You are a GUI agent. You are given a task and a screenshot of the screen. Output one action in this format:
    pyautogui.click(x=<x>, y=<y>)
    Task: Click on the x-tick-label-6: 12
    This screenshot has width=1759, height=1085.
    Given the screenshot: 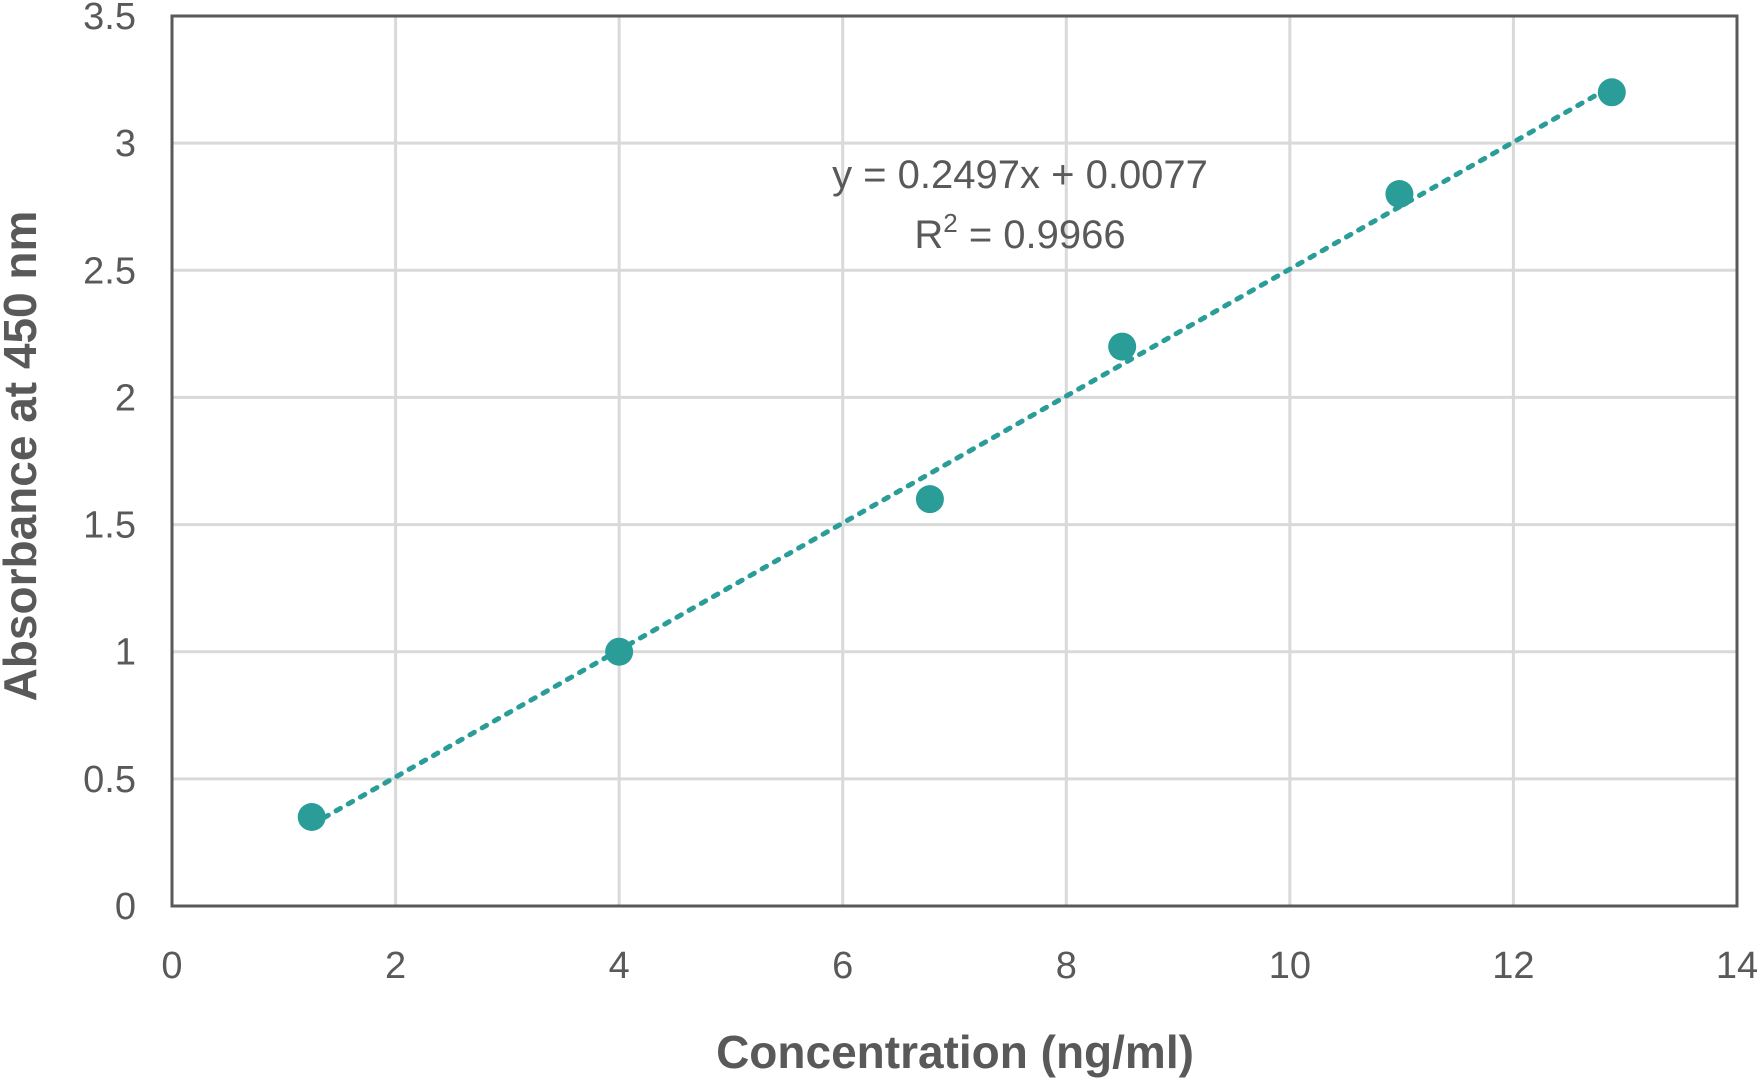 What is the action you would take?
    pyautogui.click(x=1513, y=966)
    